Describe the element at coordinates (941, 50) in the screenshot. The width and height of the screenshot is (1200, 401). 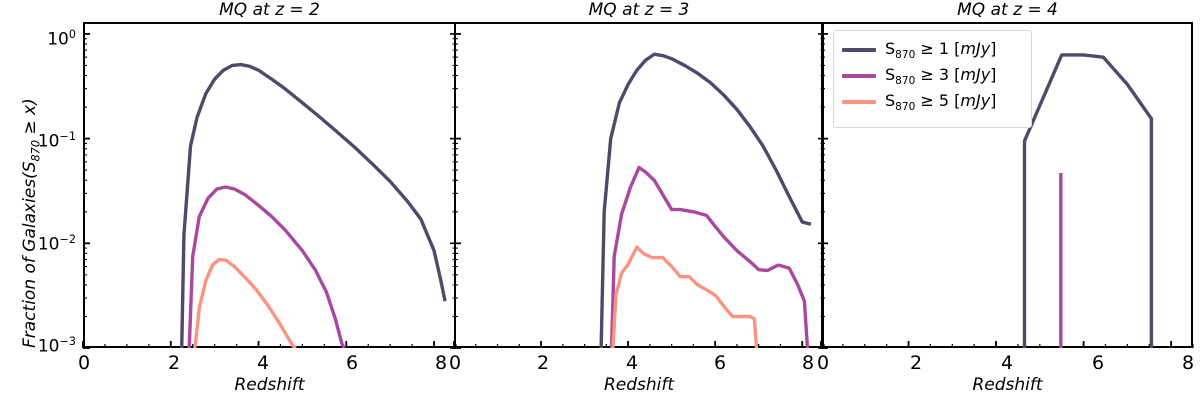
I see `legend-label-0: S870 ≥ 1 [mJy]` at that location.